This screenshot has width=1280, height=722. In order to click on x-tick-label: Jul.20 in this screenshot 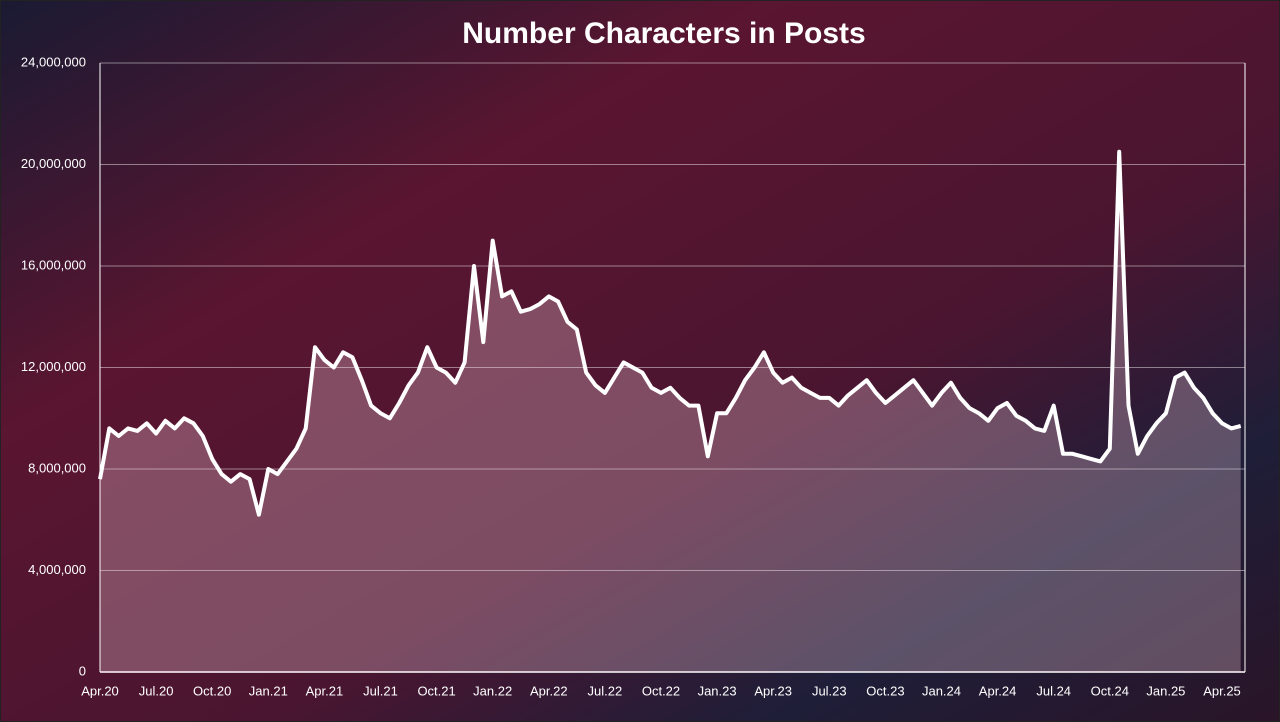, I will do `click(156, 690)`.